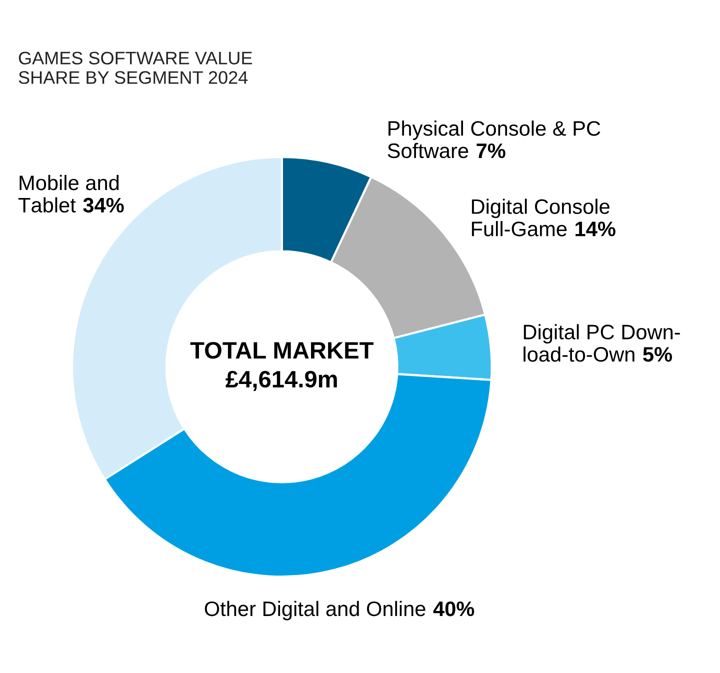  Describe the element at coordinates (494, 139) in the screenshot. I see `slice-label: Physical Console & PC Software7%` at that location.